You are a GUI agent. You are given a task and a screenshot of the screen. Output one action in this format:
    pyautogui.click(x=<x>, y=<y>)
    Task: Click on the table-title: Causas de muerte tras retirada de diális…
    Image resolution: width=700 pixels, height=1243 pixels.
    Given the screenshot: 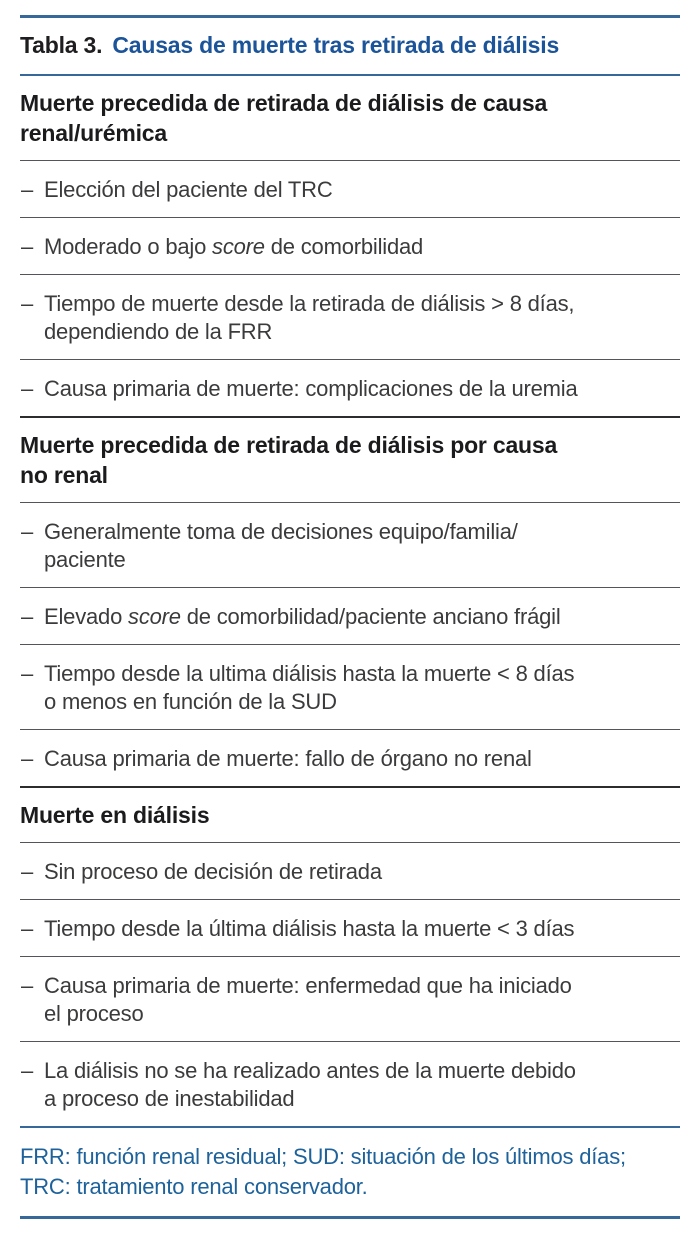 What is the action you would take?
    pyautogui.click(x=336, y=45)
    